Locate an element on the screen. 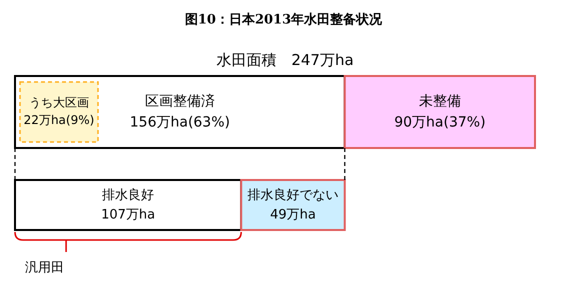 The height and width of the screenshot is (284, 567). data-label: 49万ha is located at coordinates (293, 214).